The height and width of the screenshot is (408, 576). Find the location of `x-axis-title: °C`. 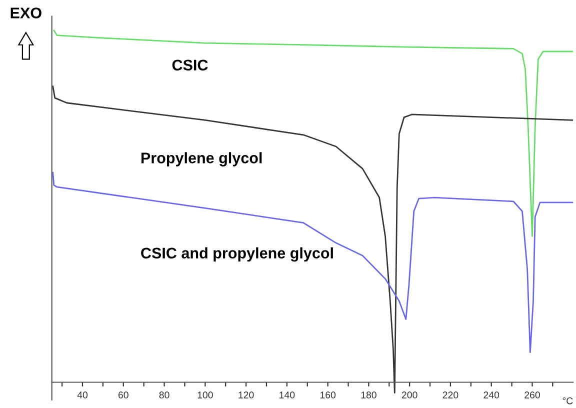

x-axis-title: °C is located at coordinates (567, 400).